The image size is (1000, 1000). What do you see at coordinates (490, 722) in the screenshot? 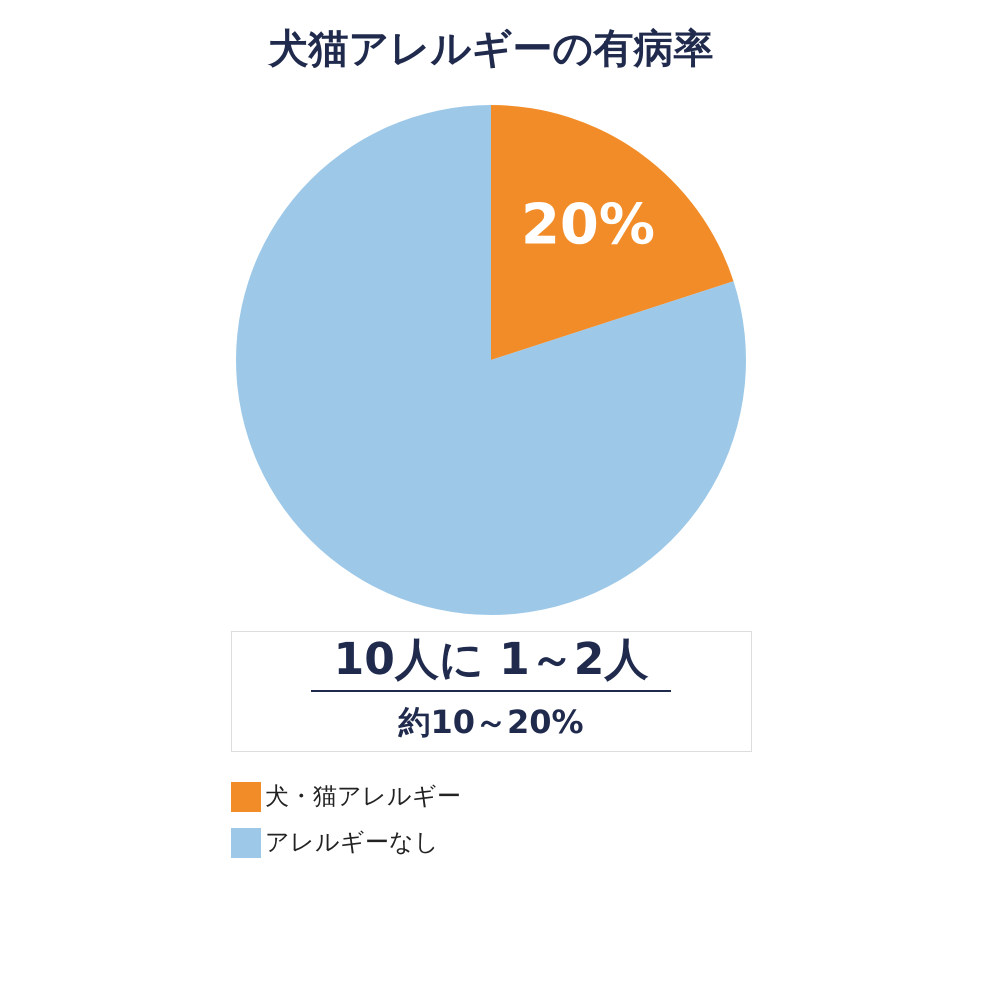
I see `text: 約10～20%` at bounding box center [490, 722].